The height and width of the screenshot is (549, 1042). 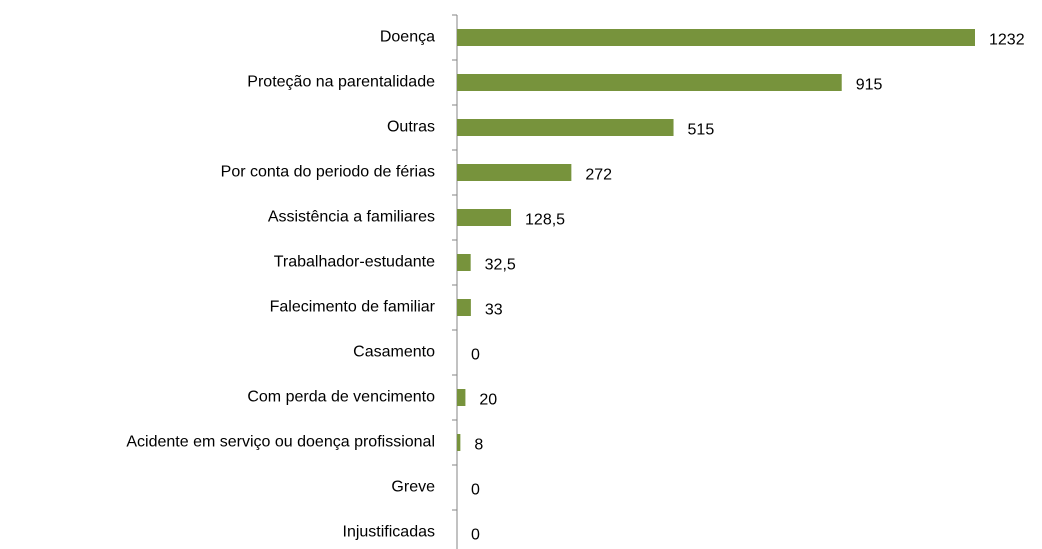 I want to click on category-label: Outras, so click(x=411, y=127).